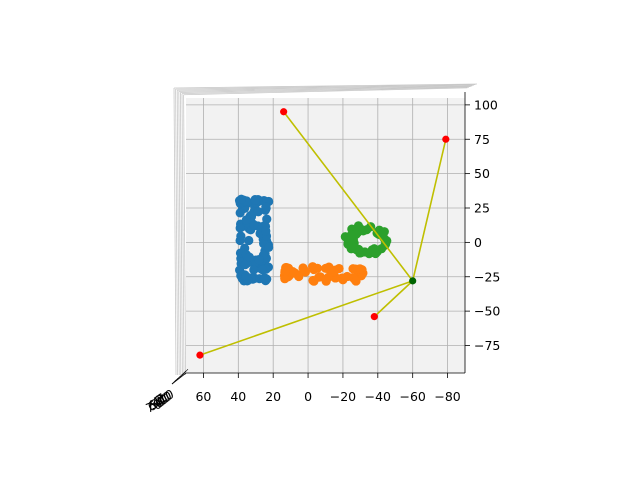  What do you see at coordinates (482, 173) in the screenshot?
I see `y-tick-label: 50` at bounding box center [482, 173].